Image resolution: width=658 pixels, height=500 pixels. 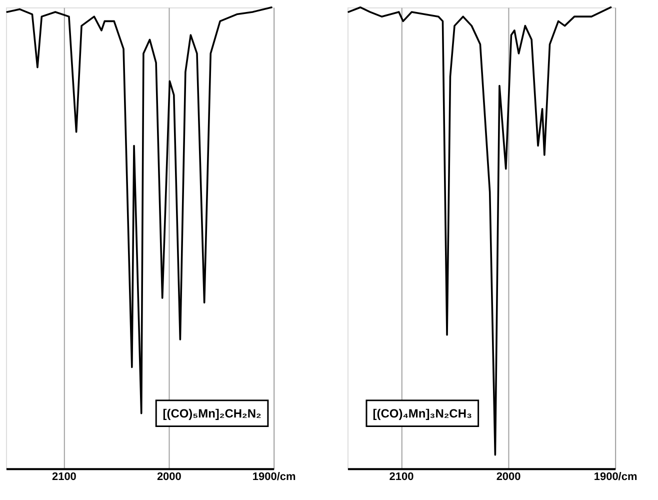 I want to click on annotation: [(CO)₅Mn]₂CH₂N₂, so click(x=212, y=413).